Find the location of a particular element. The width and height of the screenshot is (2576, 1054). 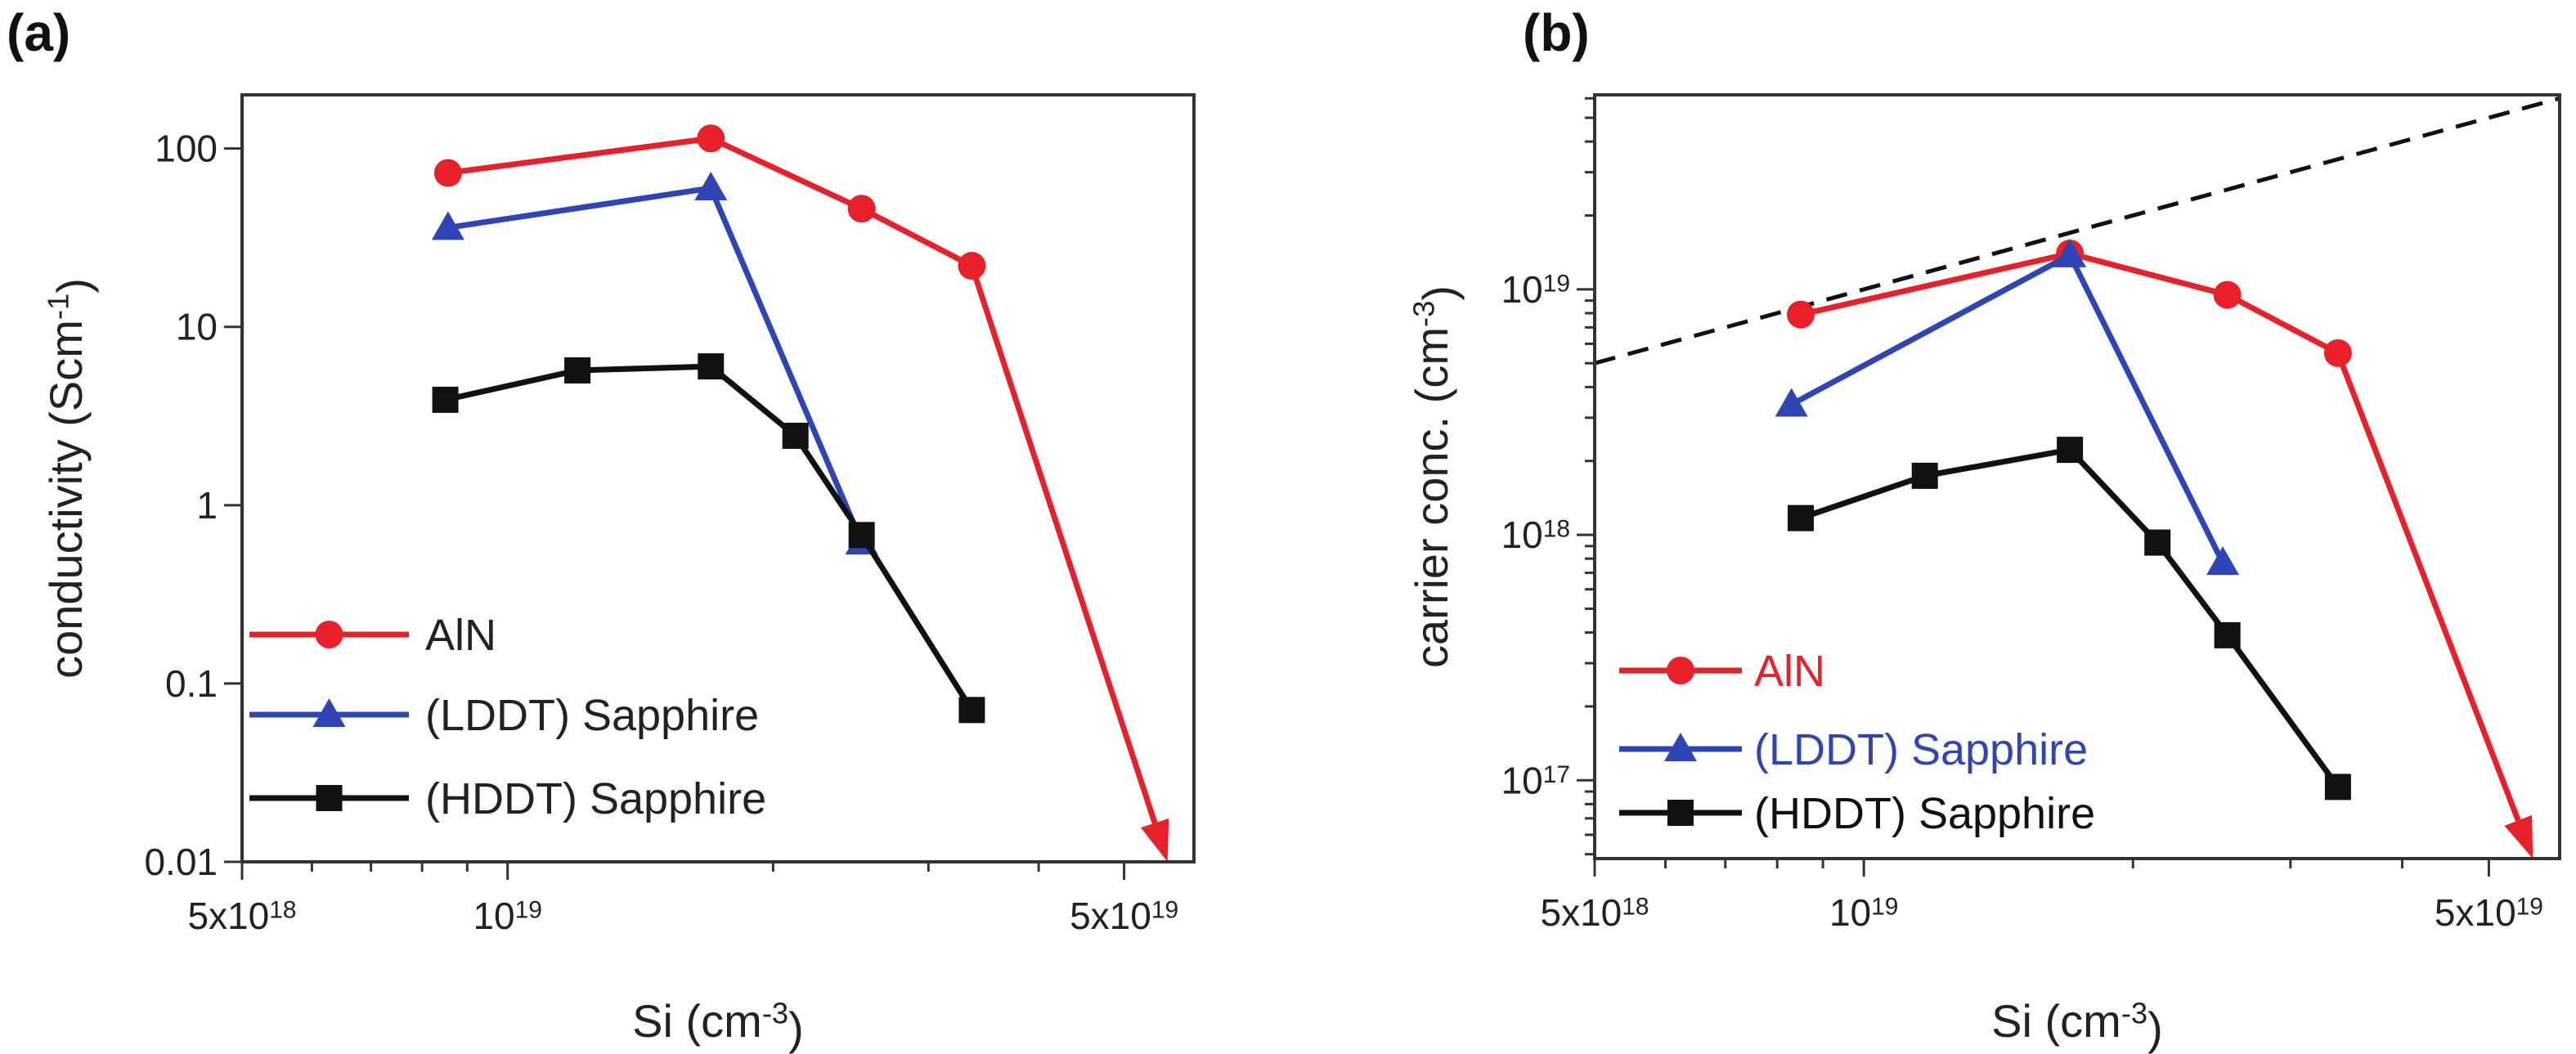

y-tick-label: 100 is located at coordinates (187, 149).